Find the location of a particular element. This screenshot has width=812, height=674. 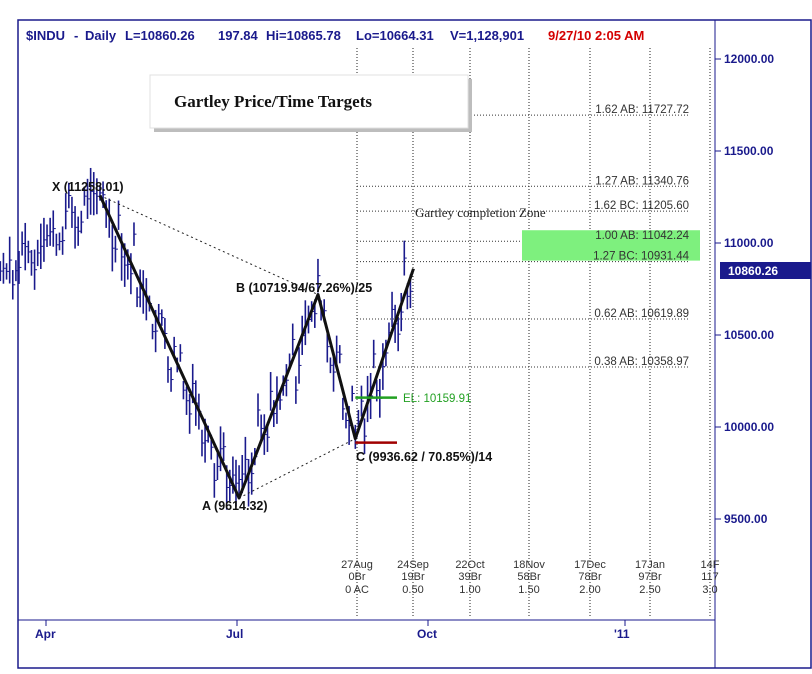

y-tick-label: 11000.00 is located at coordinates (749, 243).